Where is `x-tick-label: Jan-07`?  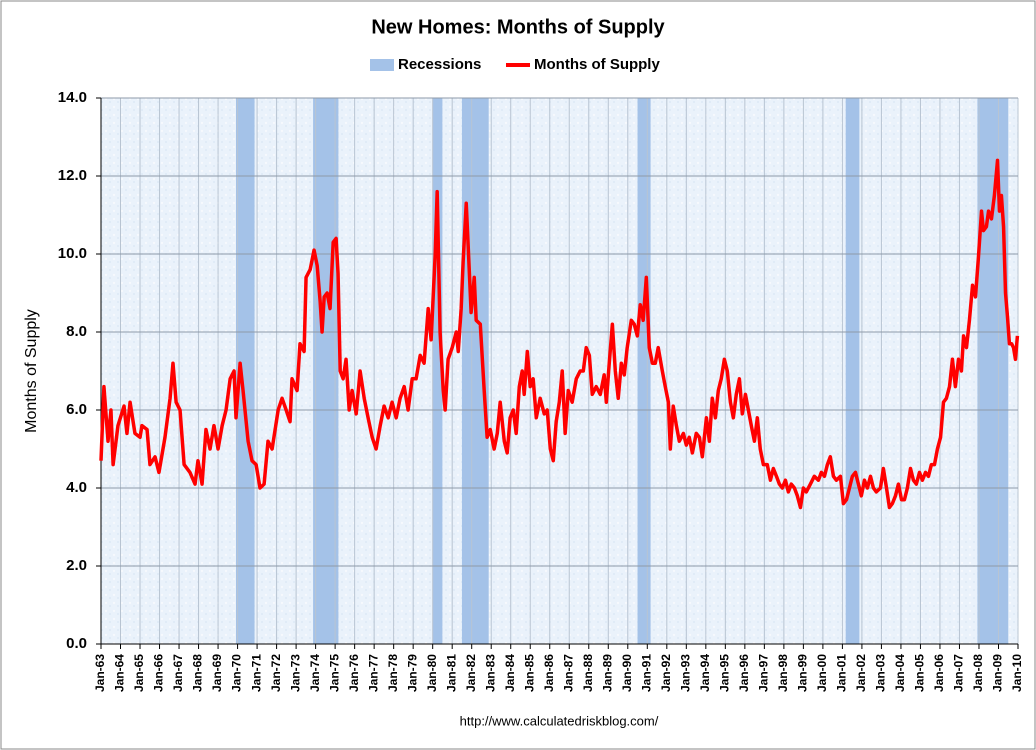 x-tick-label: Jan-07 is located at coordinates (959, 673).